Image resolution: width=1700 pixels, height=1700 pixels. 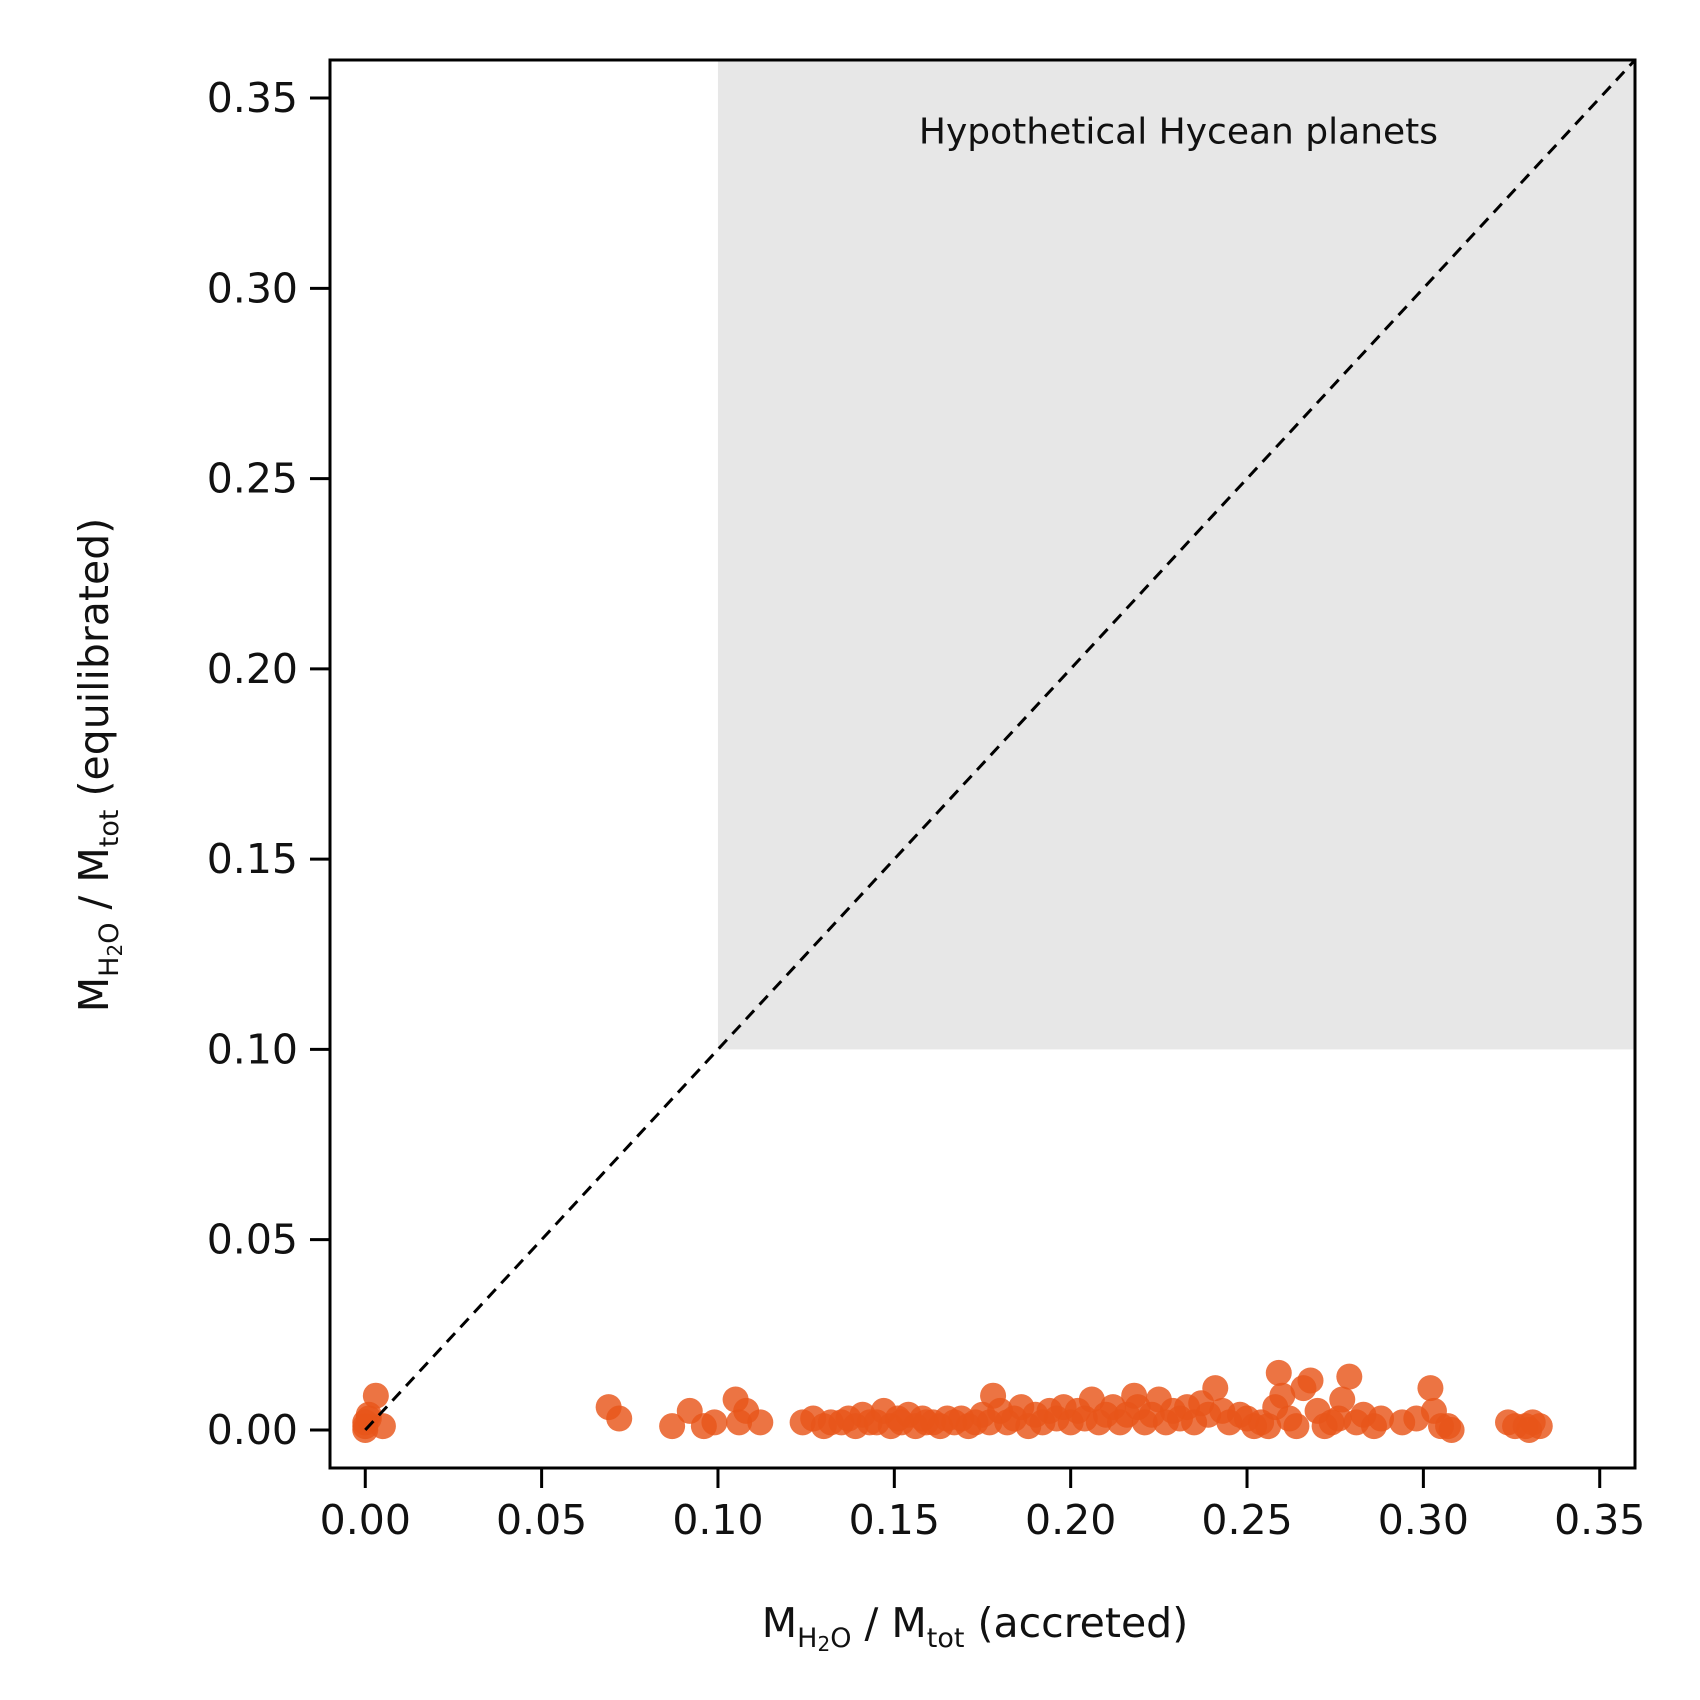 I want to click on x-tick-label: 0.30, so click(x=1423, y=1520).